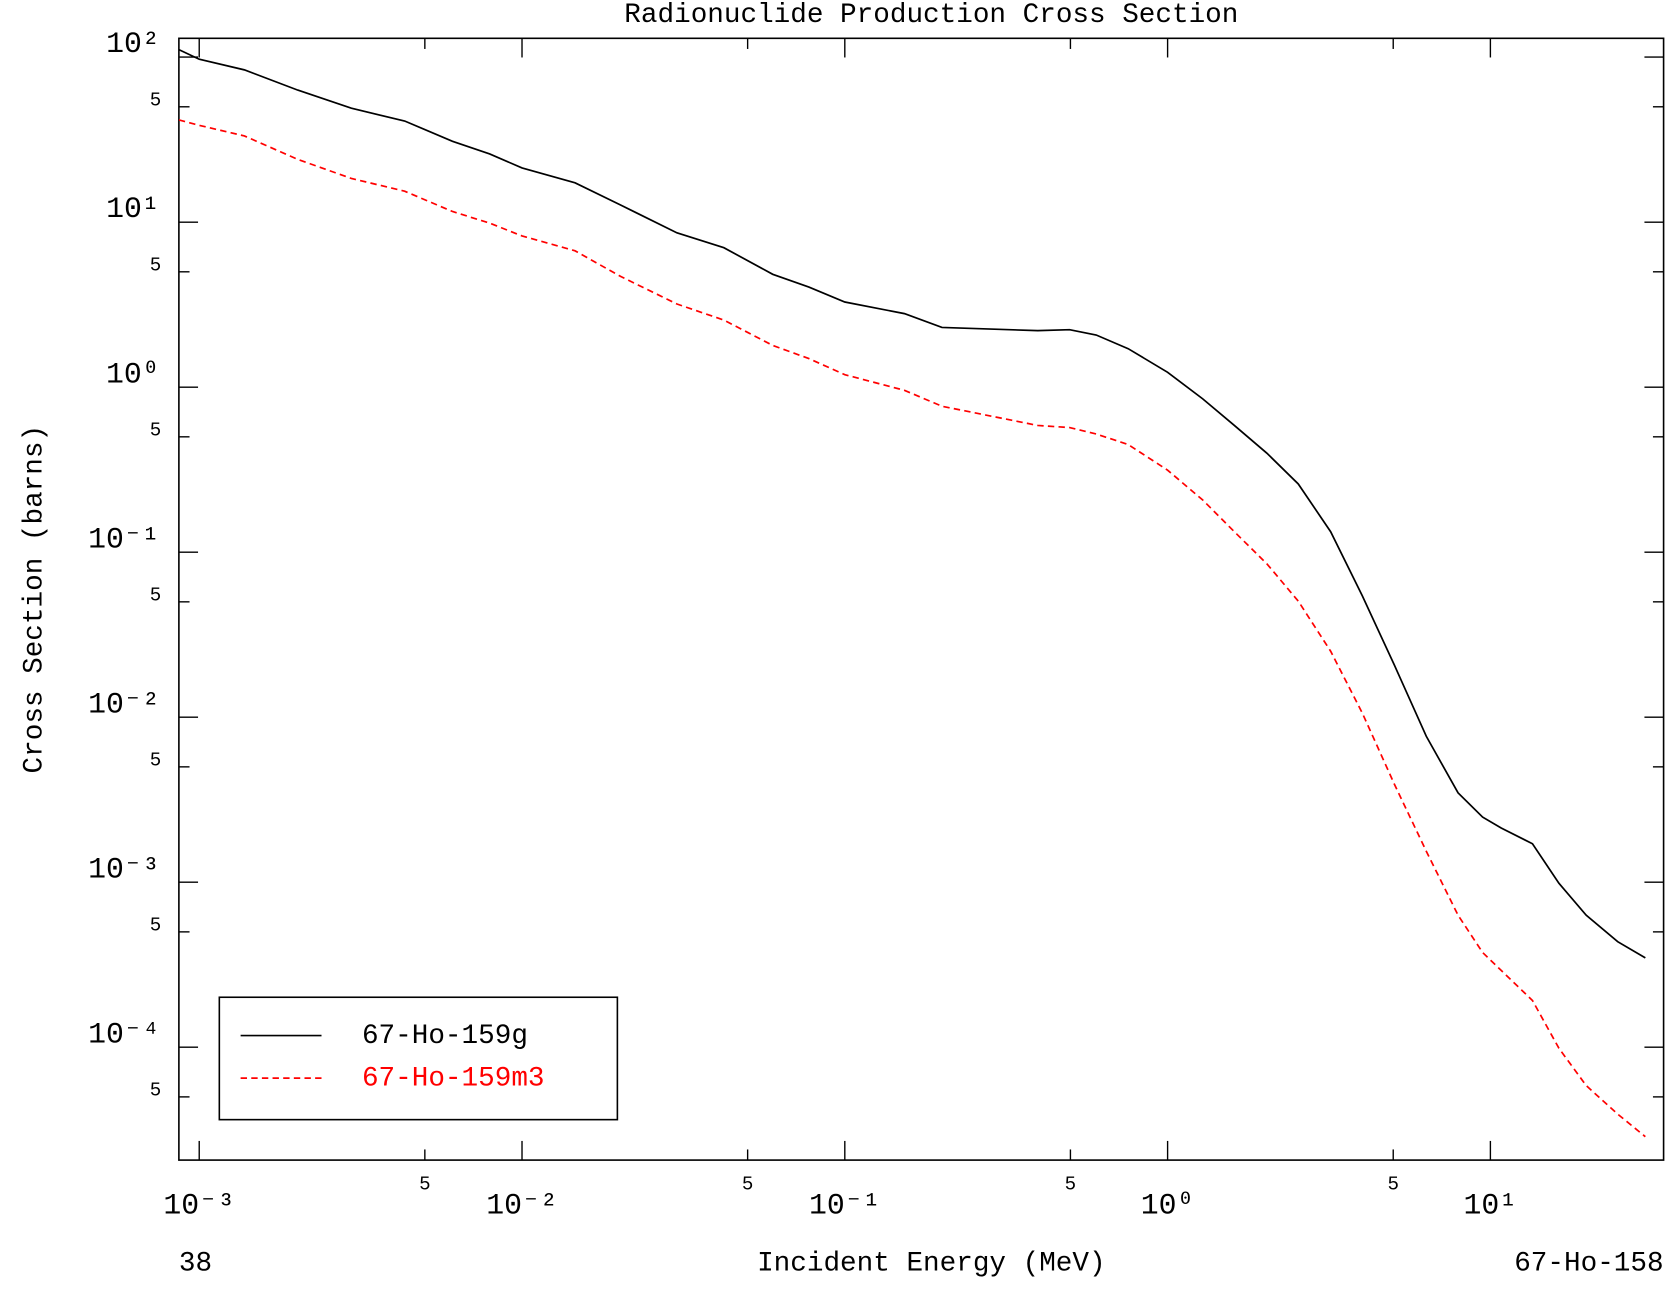 Image resolution: width=1669 pixels, height=1291 pixels. What do you see at coordinates (1588, 1264) in the screenshot?
I see `footer-right: 67-Ho-158` at bounding box center [1588, 1264].